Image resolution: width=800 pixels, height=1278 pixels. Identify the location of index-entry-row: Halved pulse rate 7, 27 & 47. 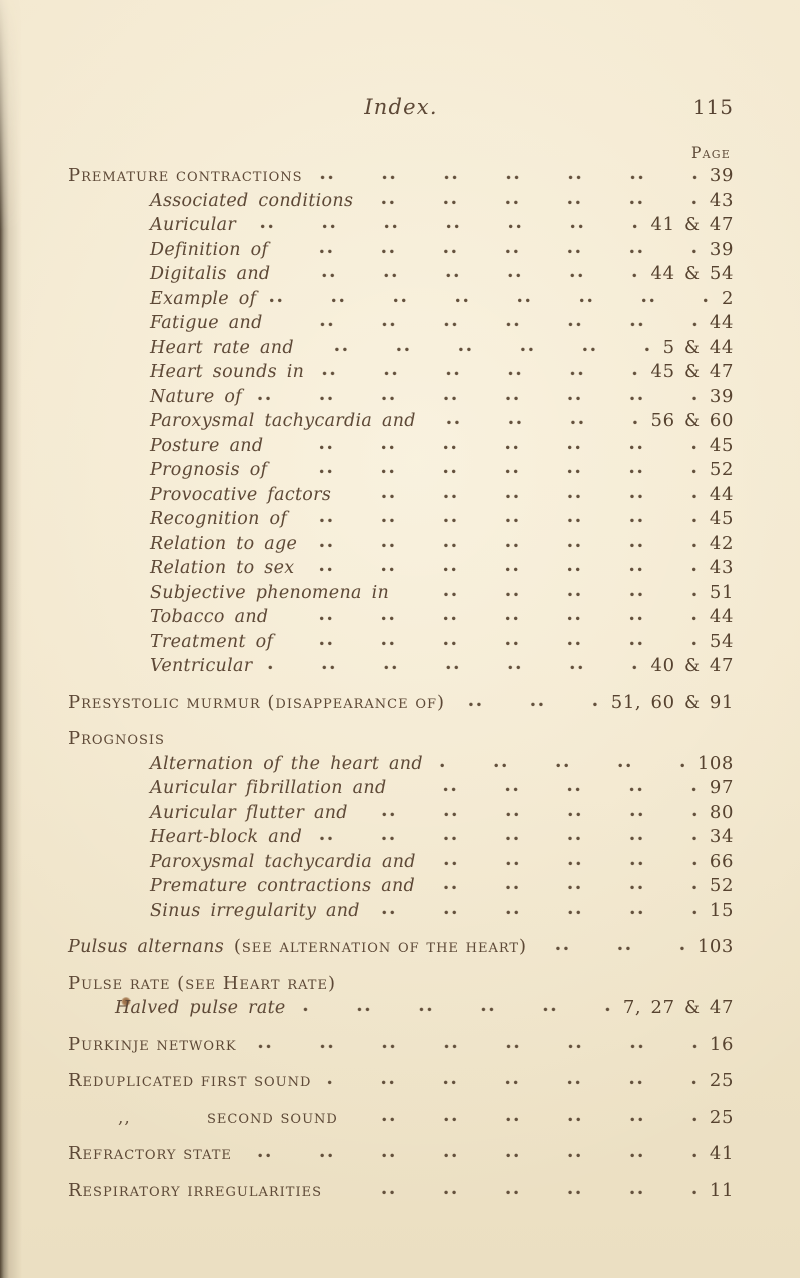
(401, 1008).